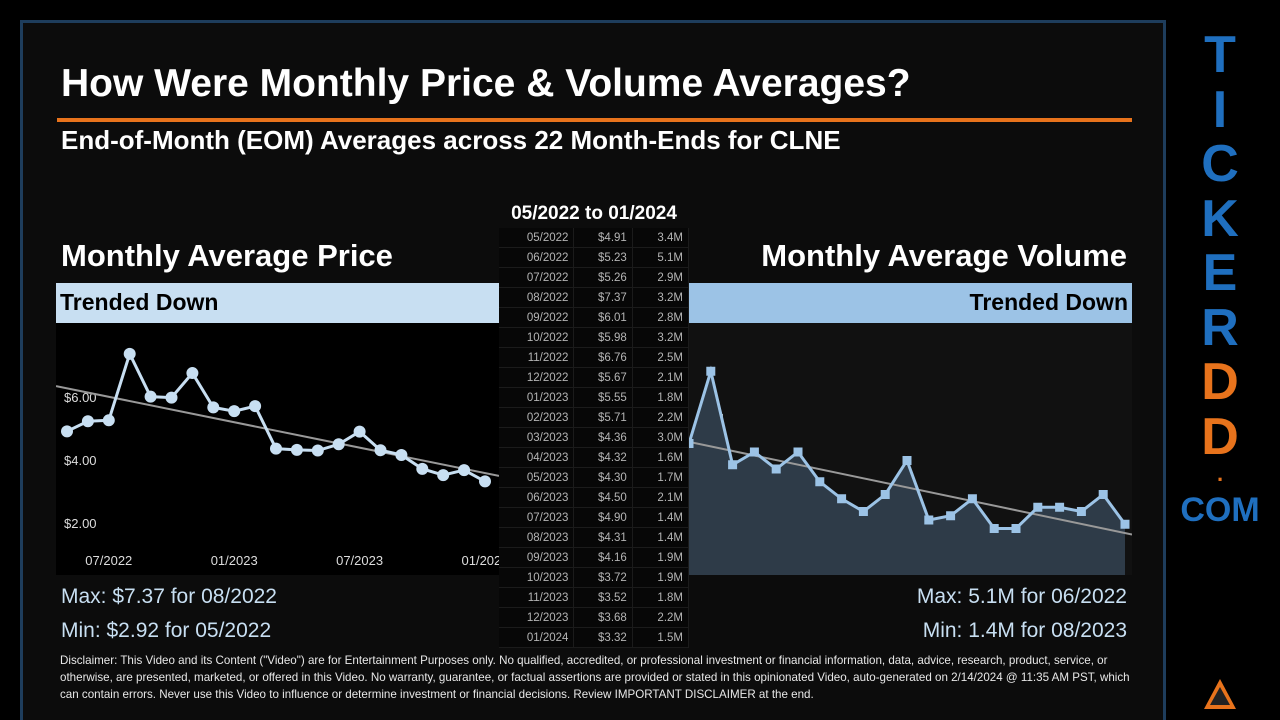 This screenshot has width=1280, height=720. I want to click on volume-cell: 3.4M, so click(661, 238).